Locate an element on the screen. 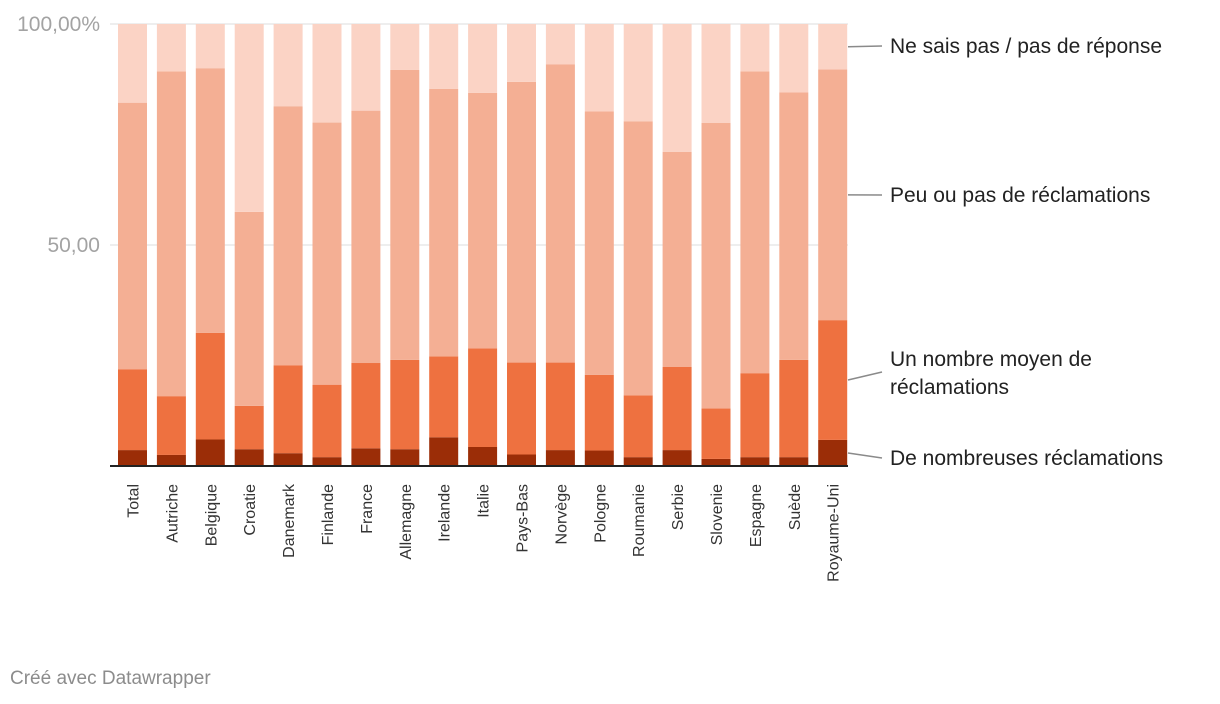 The image size is (1220, 704). x-tick-label: Roumanie is located at coordinates (639, 520).